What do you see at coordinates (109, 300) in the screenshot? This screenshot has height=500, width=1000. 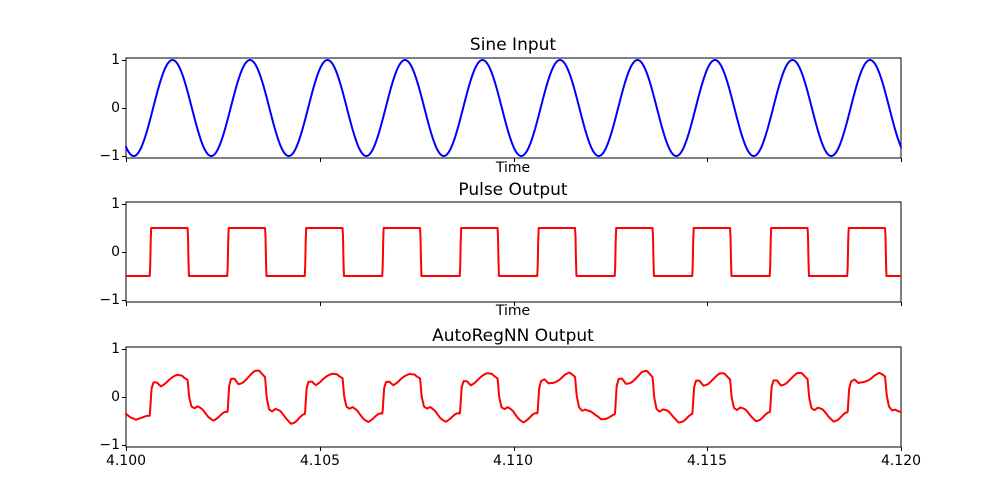 I see `subplot2-ytick-neg1: −1` at bounding box center [109, 300].